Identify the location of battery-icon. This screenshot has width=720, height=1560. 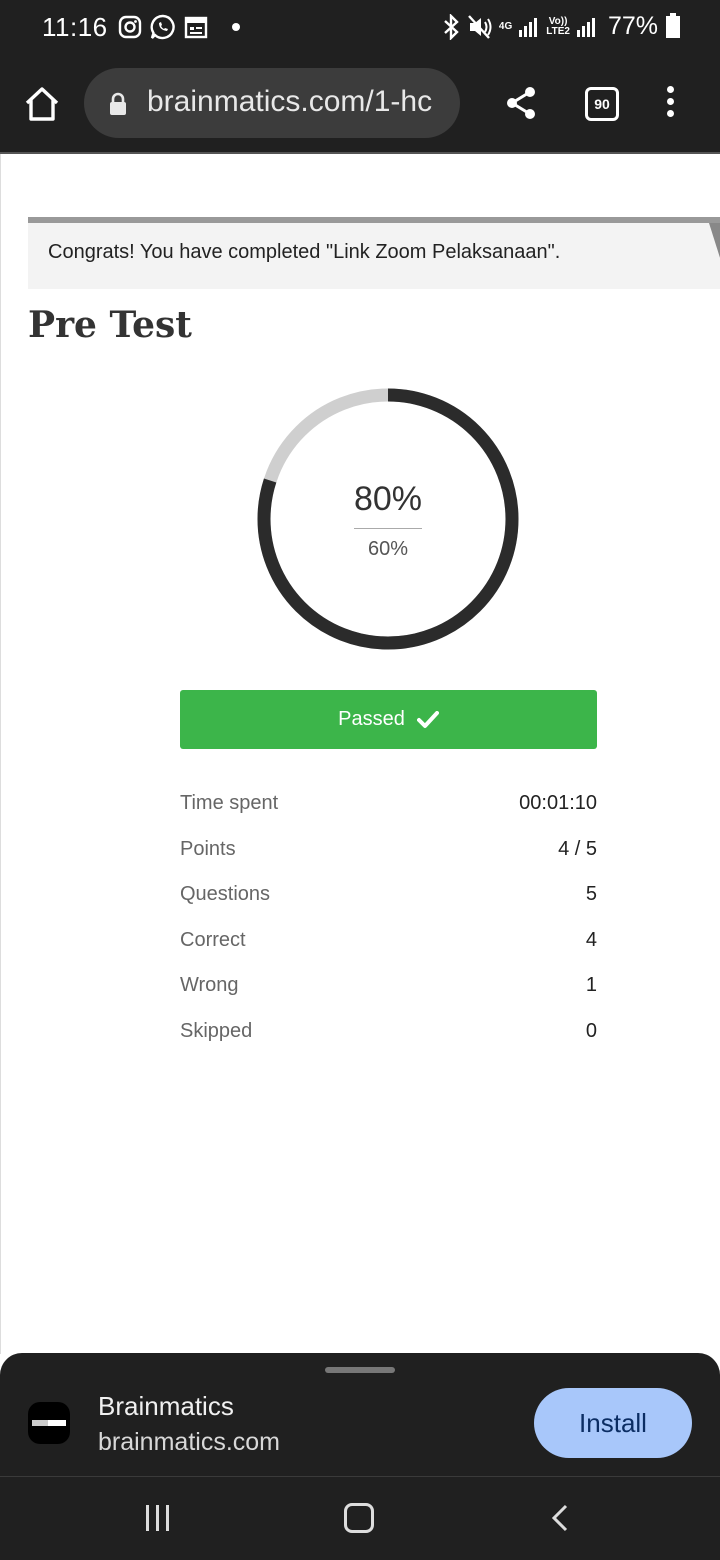
(673, 25).